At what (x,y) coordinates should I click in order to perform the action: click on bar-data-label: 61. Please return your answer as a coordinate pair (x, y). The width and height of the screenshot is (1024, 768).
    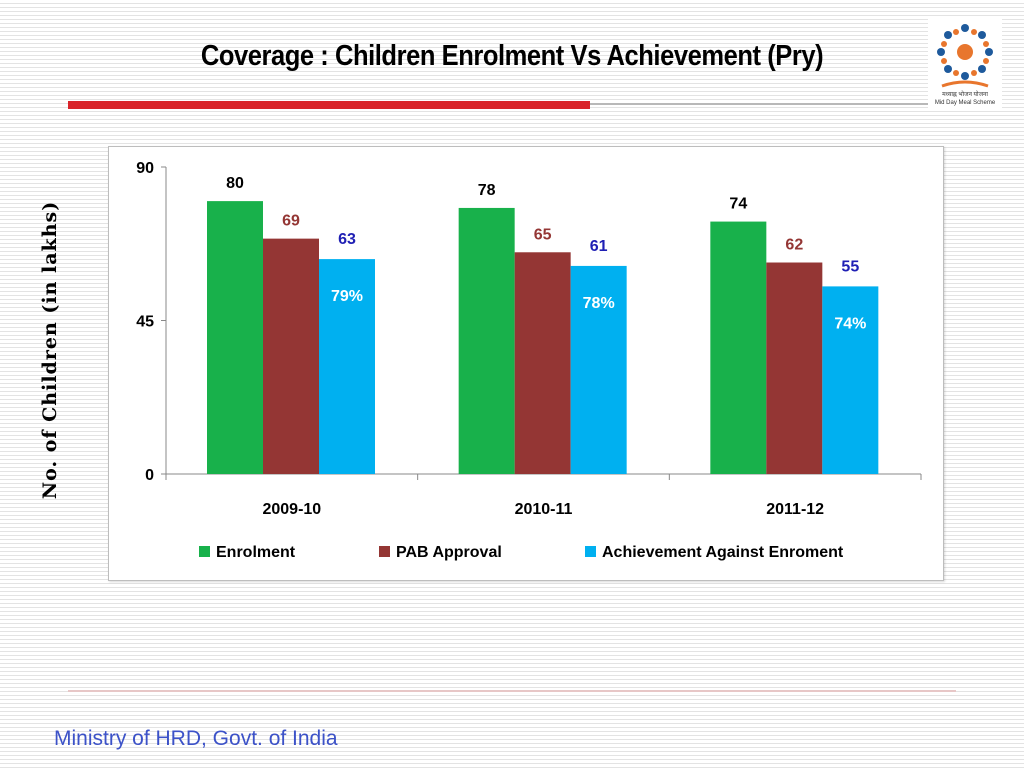
    Looking at the image, I should click on (599, 246).